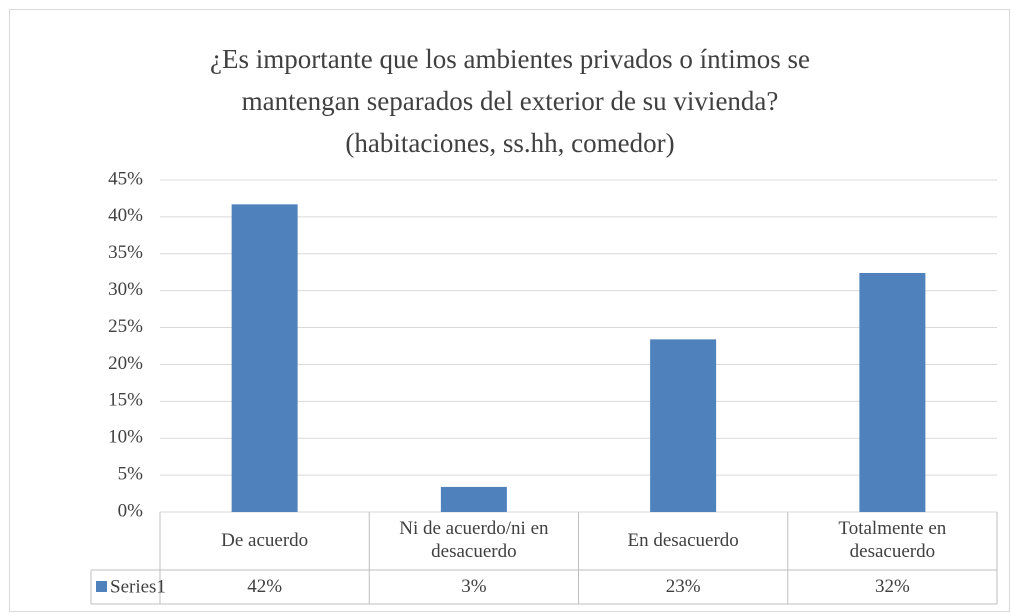 This screenshot has height=616, width=1011. I want to click on value-label: 23%, so click(683, 586).